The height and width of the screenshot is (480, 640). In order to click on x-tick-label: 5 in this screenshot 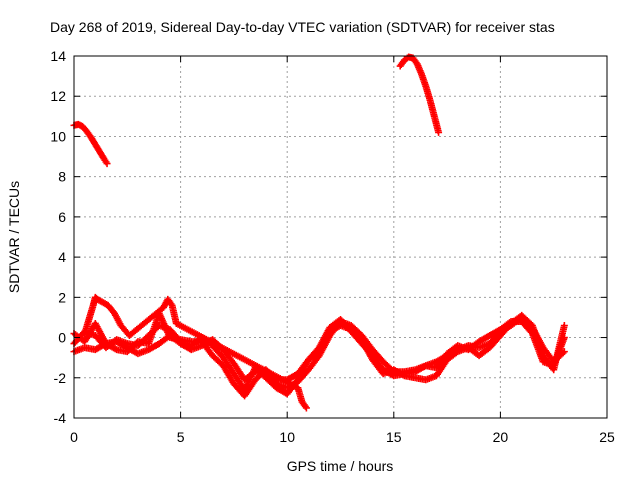, I will do `click(181, 437)`.